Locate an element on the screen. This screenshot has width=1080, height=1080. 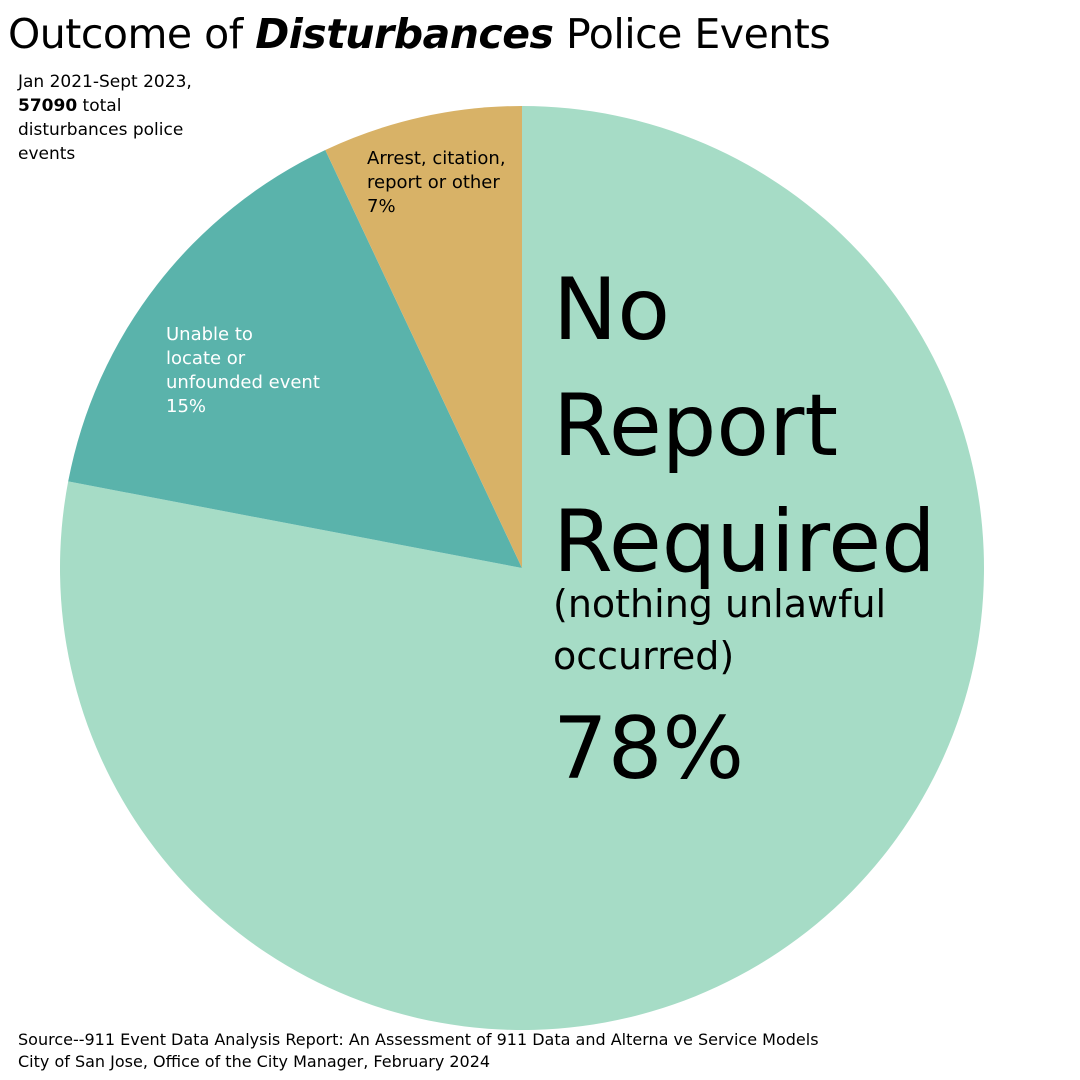
slice-2-label-line-1: Unable to is located at coordinates (209, 334).